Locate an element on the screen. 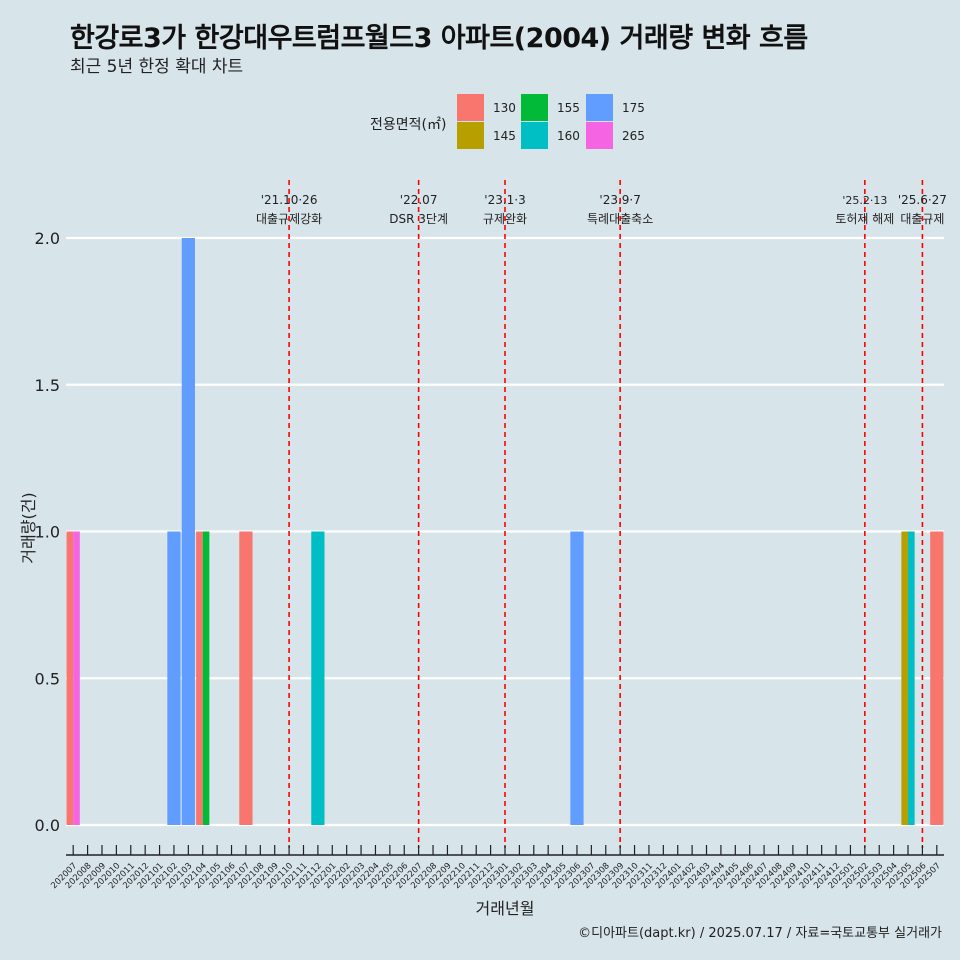 The width and height of the screenshot is (960, 960). y-tick-label: 1.0 is located at coordinates (47, 532).